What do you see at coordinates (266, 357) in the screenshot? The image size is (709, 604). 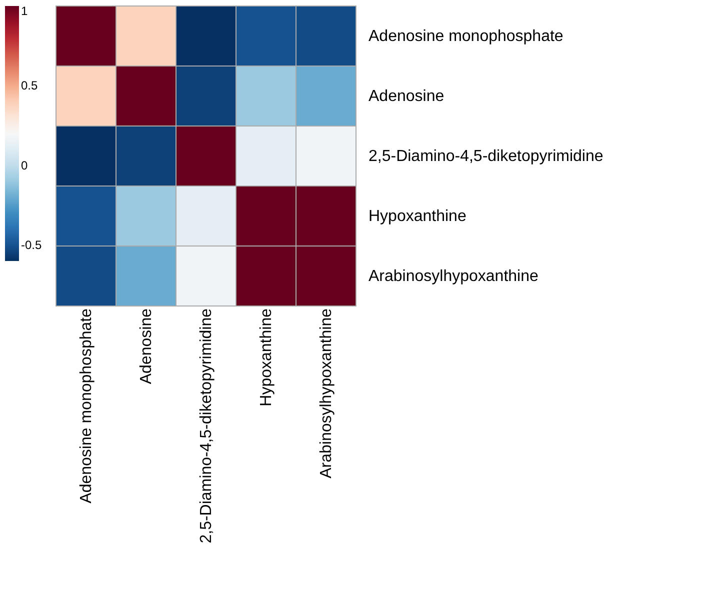 I see `x-tick-label: Hypoxanthine` at bounding box center [266, 357].